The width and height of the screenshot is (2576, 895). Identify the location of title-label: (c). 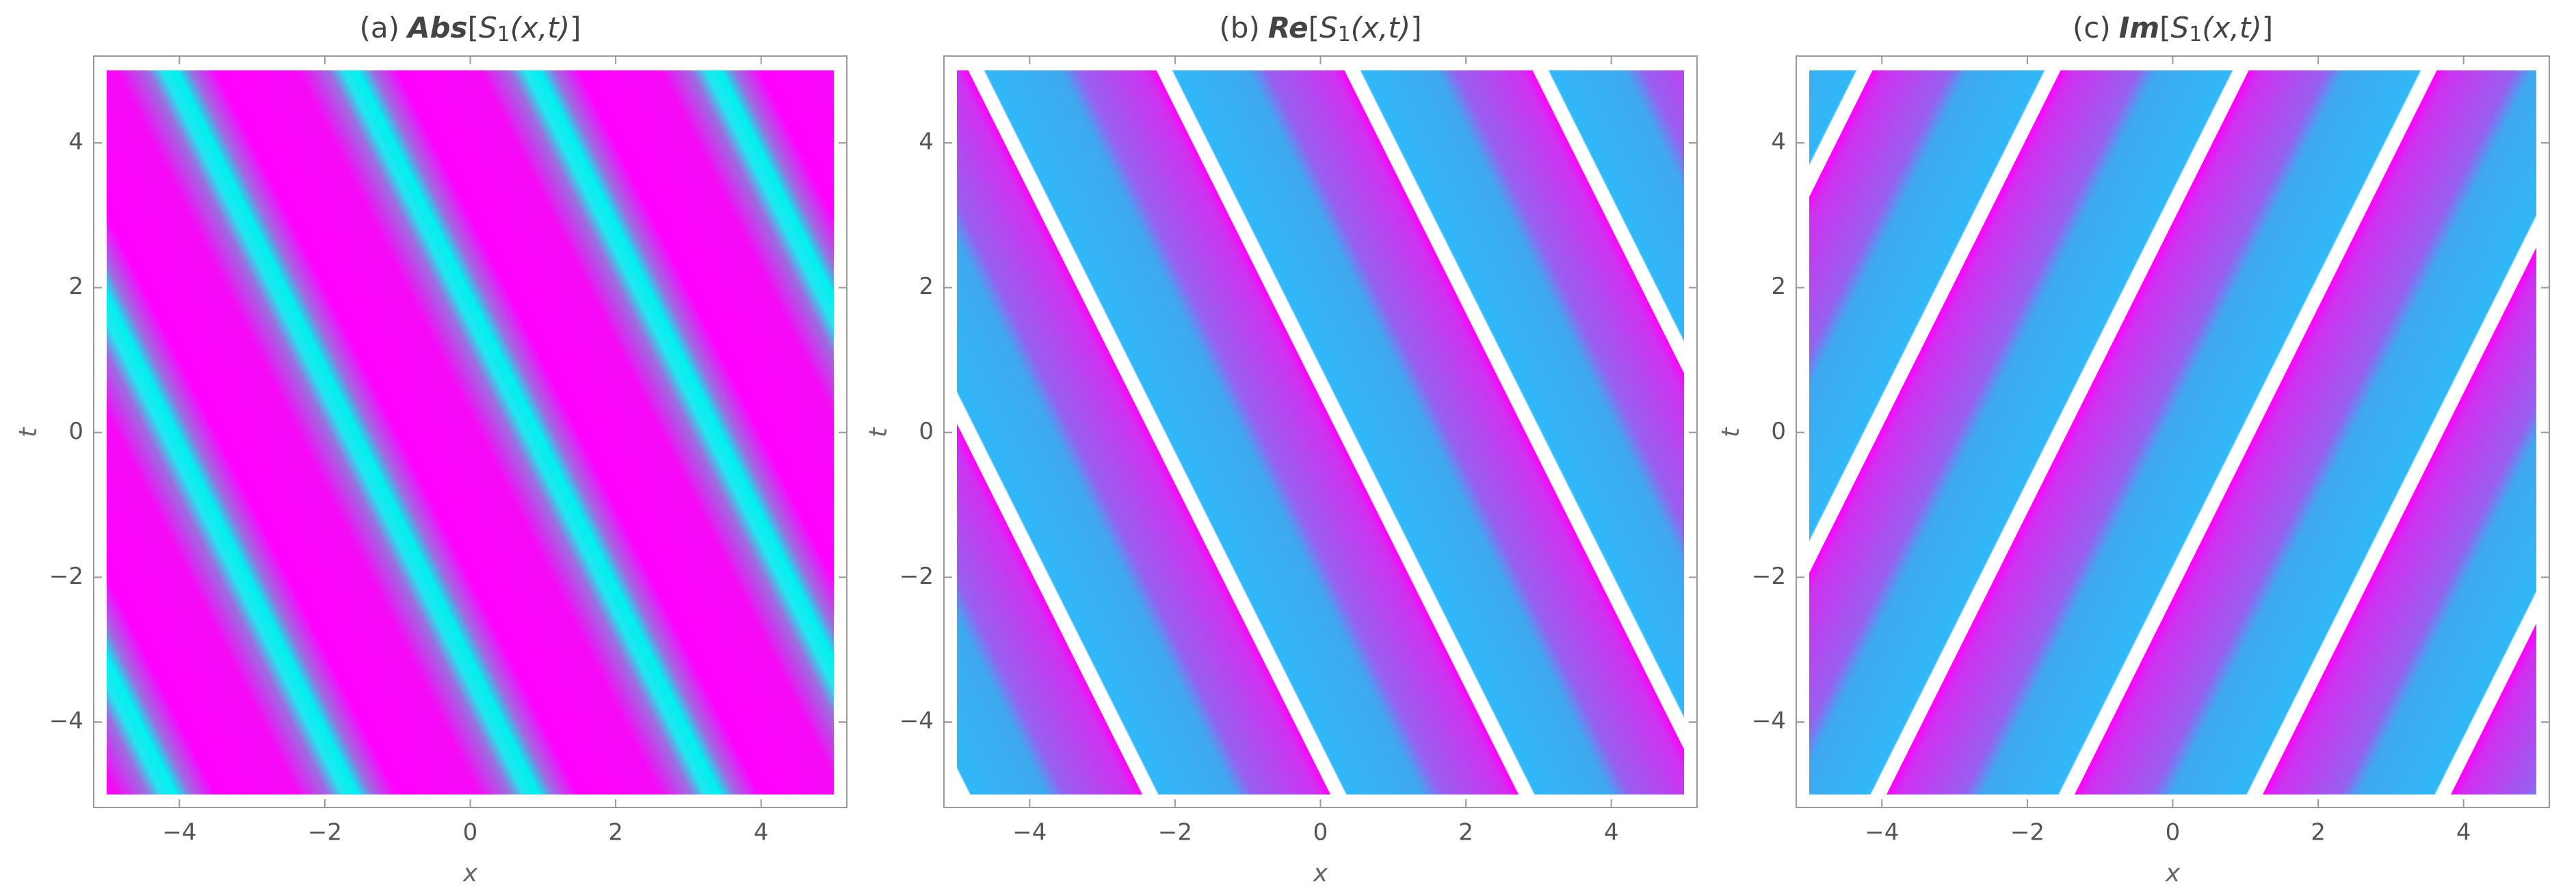
(2092, 27).